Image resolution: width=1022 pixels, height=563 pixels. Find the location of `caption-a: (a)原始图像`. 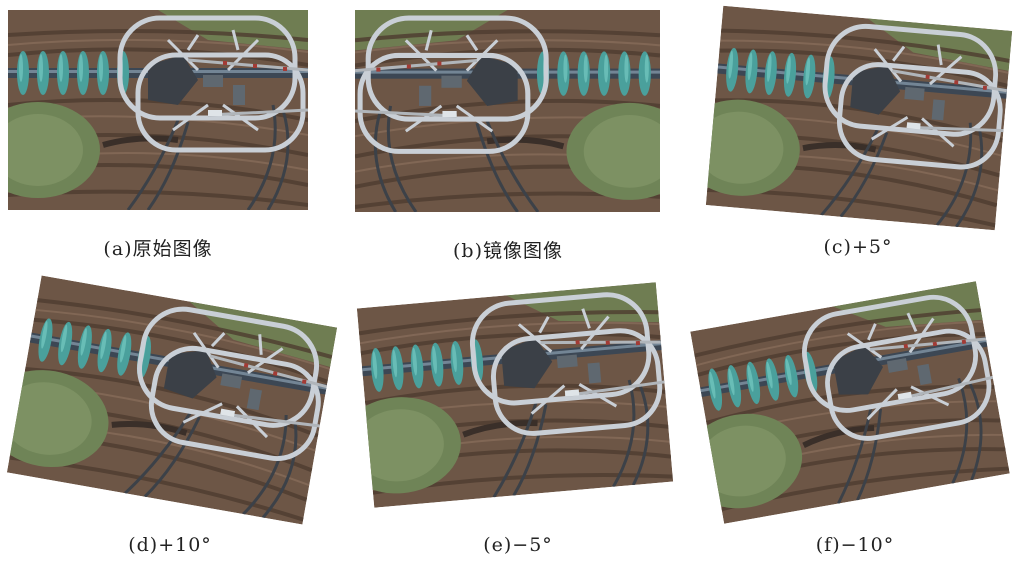

caption-a: (a)原始图像 is located at coordinates (158, 249).